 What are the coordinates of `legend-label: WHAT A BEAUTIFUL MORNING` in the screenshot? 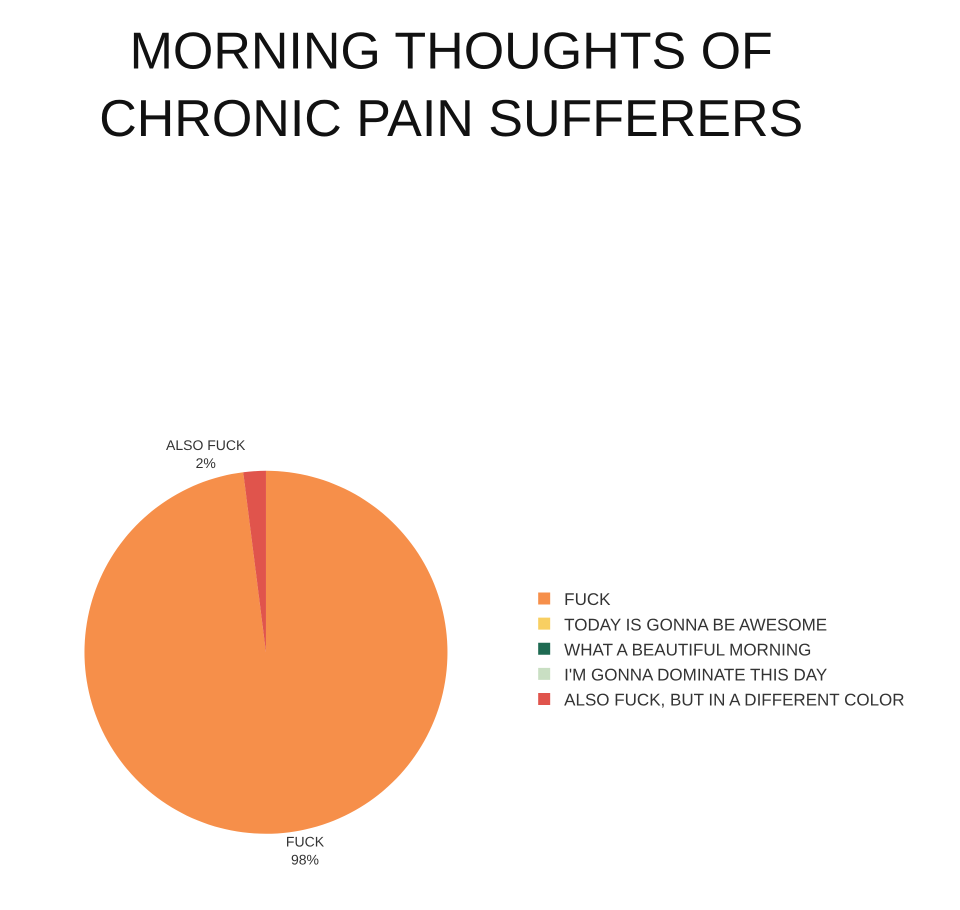 It's located at (688, 650).